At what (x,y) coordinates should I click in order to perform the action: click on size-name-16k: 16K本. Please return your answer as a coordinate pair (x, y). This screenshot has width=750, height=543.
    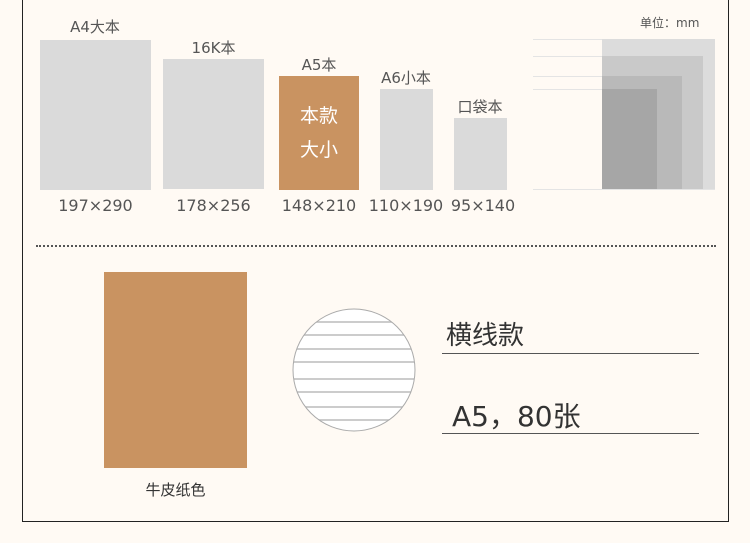
    Looking at the image, I should click on (213, 48).